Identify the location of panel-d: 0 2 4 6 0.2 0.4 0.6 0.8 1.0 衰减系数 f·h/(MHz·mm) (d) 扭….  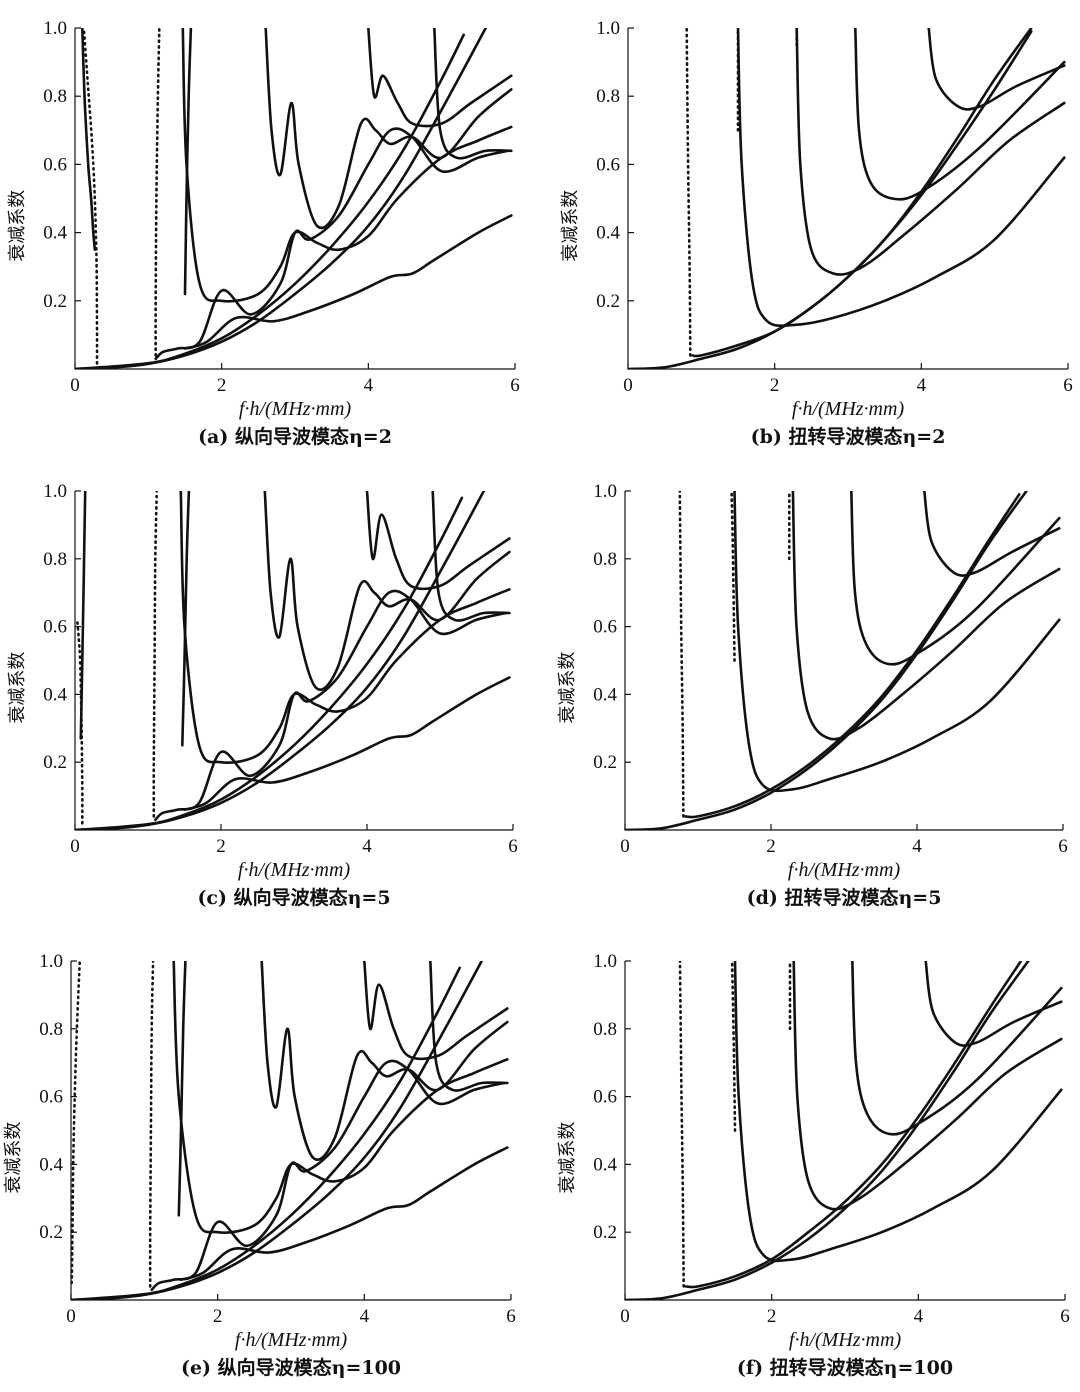
(812, 695).